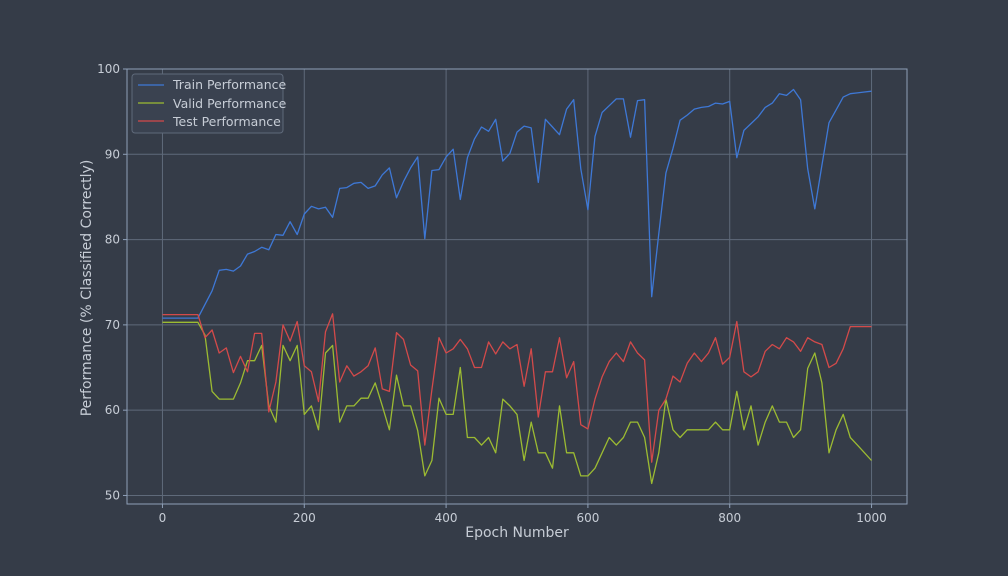 The image size is (1008, 576). Describe the element at coordinates (112, 410) in the screenshot. I see `y-tick-label: 60` at that location.